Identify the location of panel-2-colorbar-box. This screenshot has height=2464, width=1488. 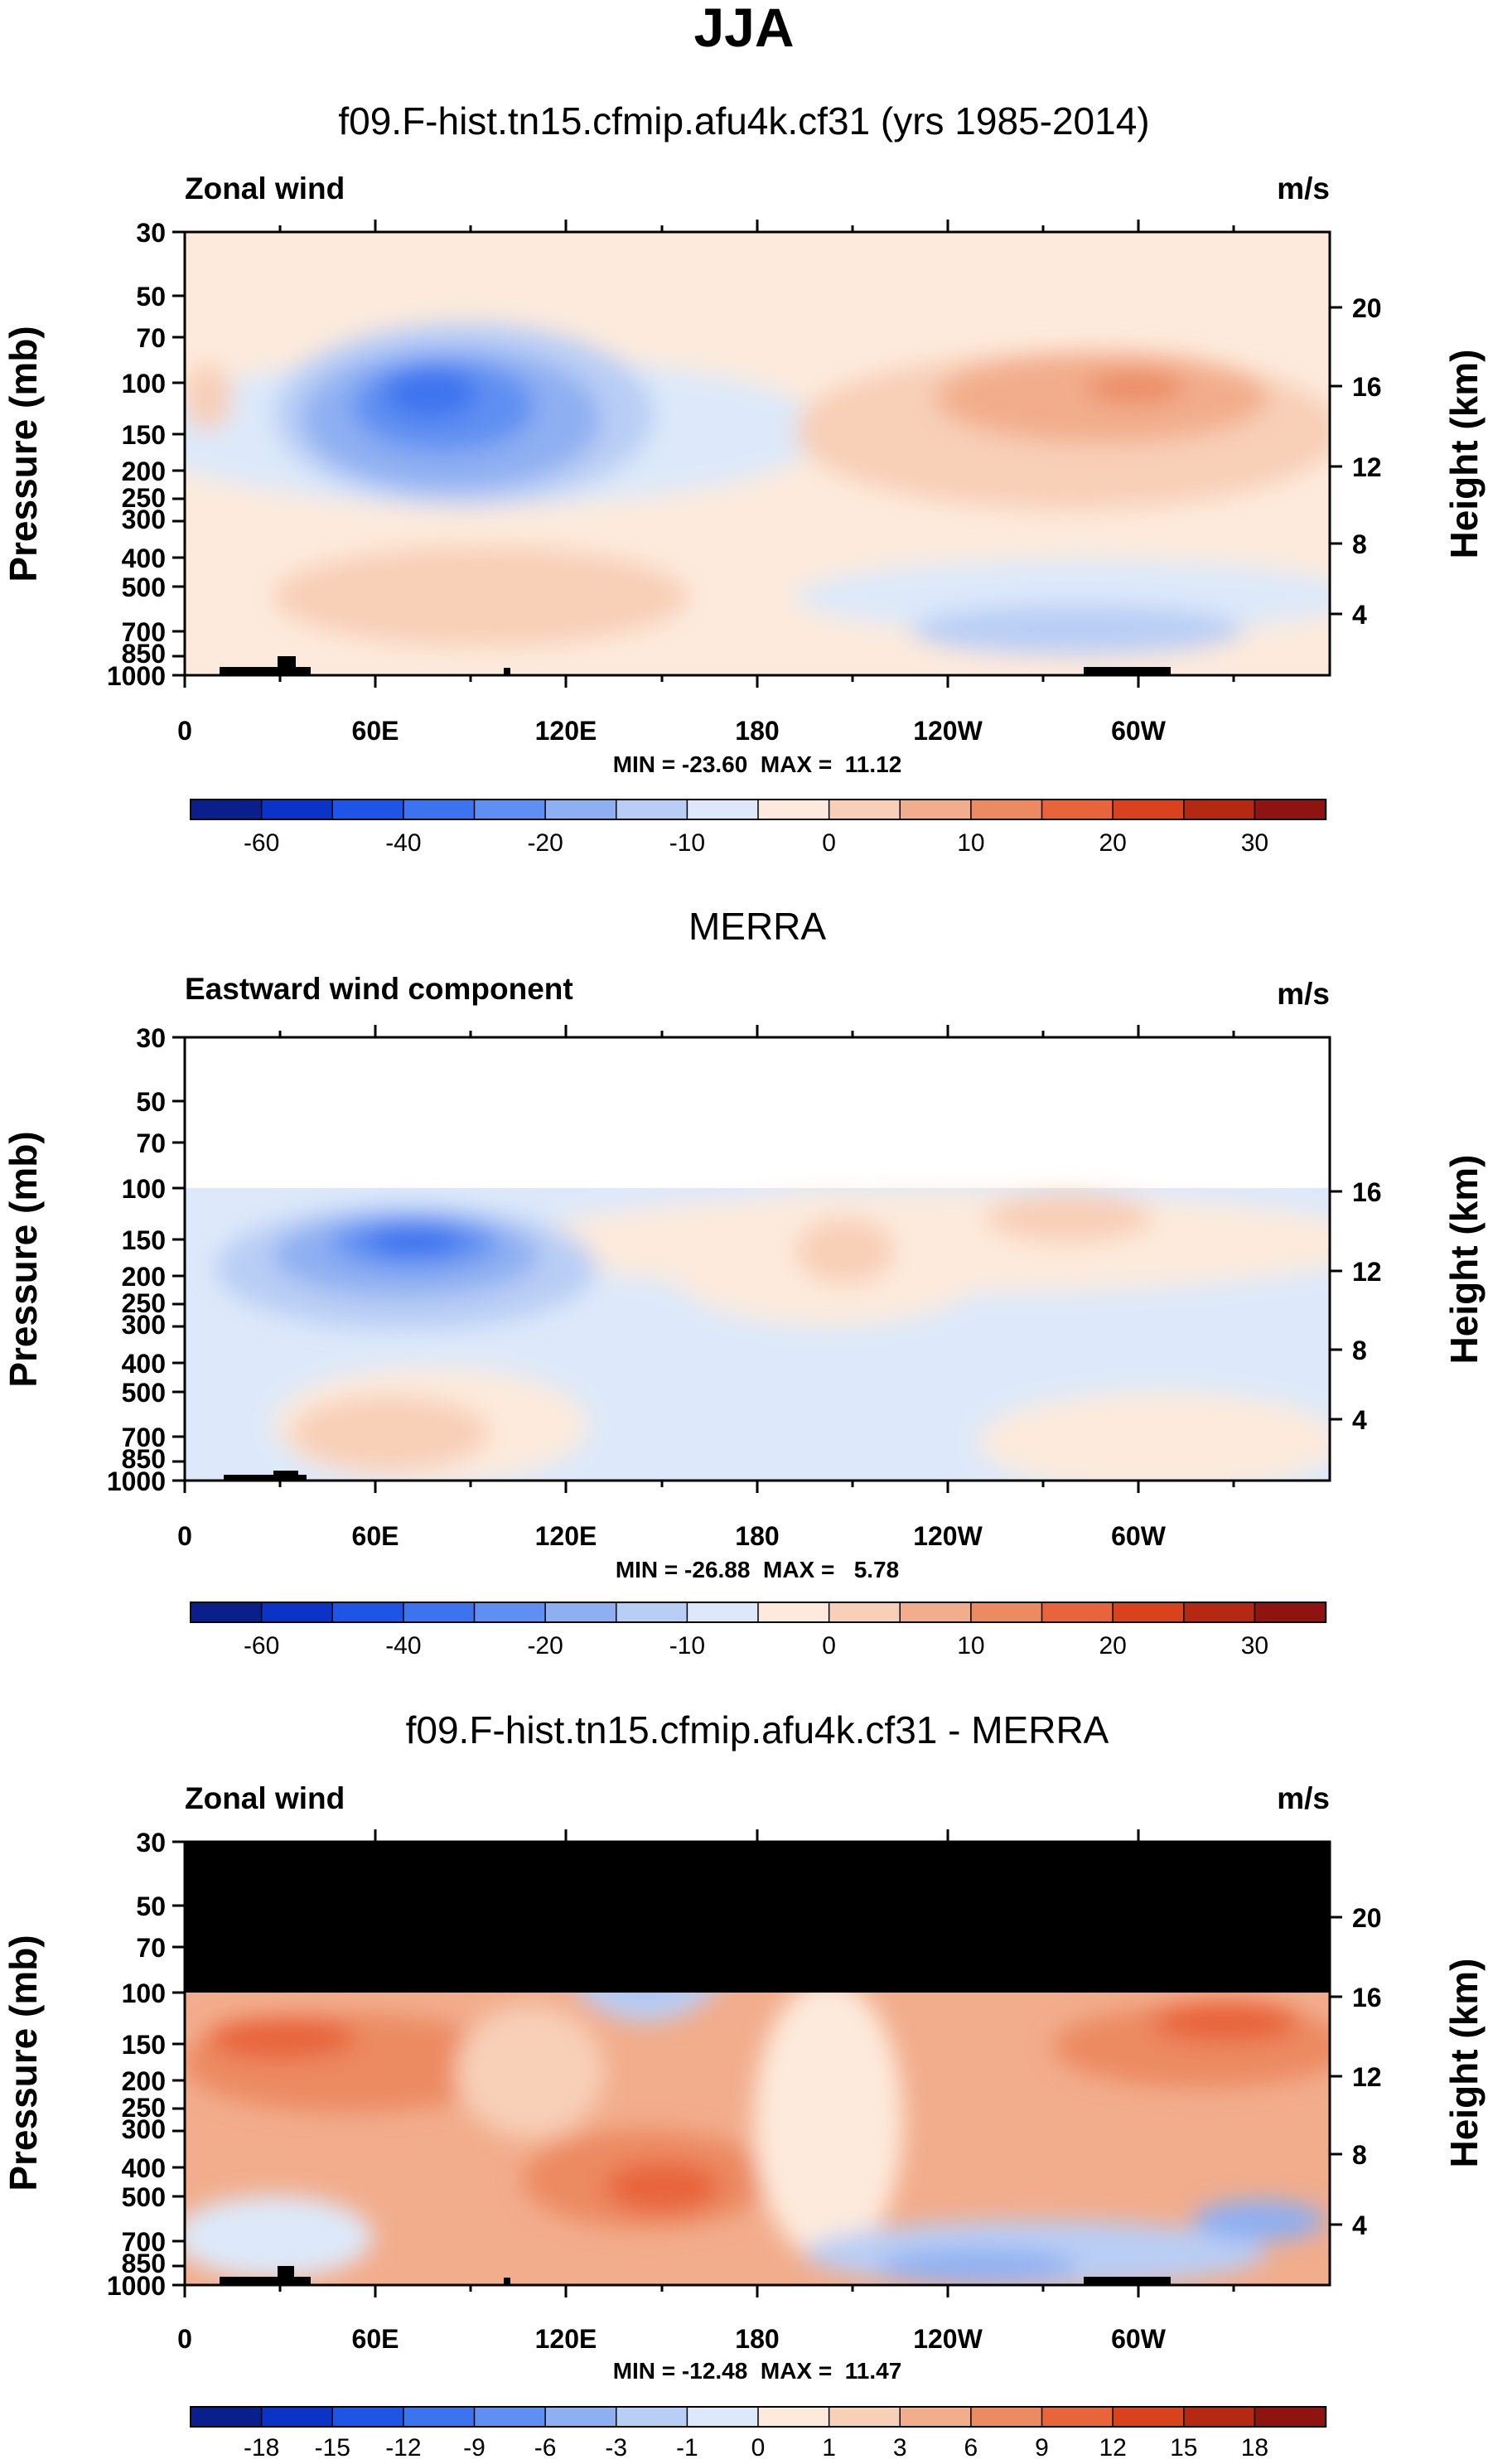
(758, 1612).